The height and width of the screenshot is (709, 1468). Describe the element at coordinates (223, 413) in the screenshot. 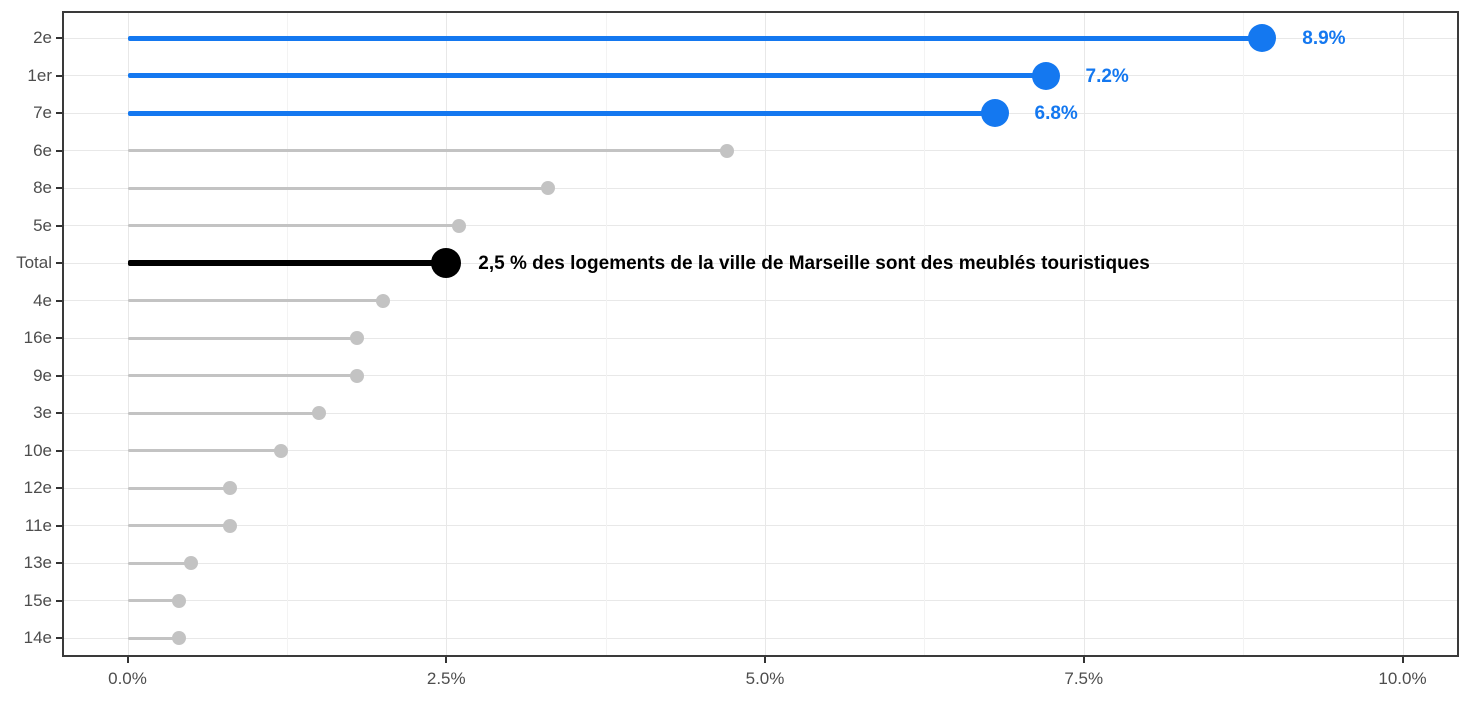

I see `lollipop-stem-3e` at that location.